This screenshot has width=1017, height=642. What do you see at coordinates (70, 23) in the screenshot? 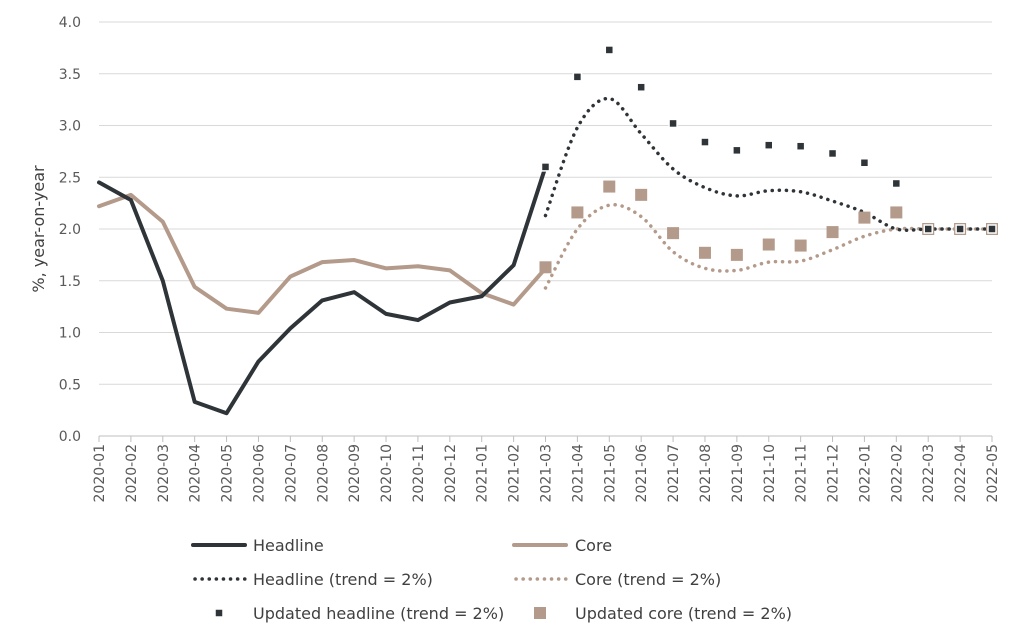
I see `y-tick-label: 4.0` at bounding box center [70, 23].